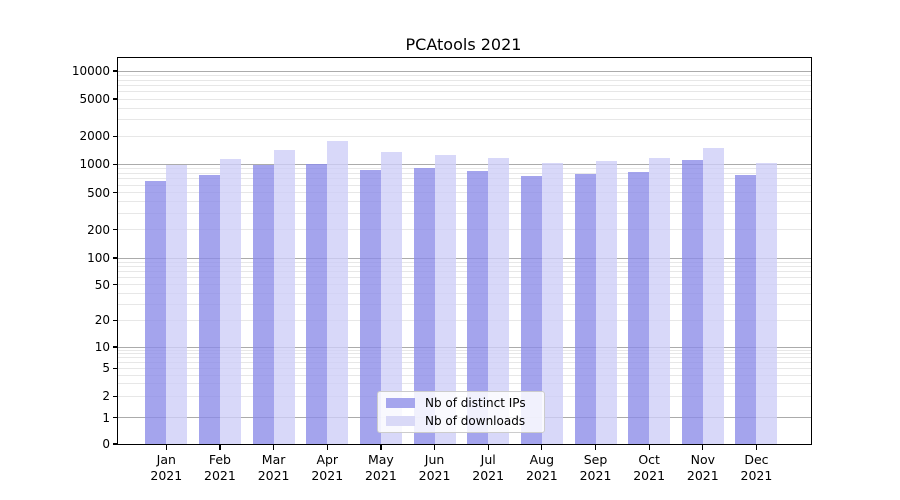 The height and width of the screenshot is (500, 900). I want to click on x-tick-label-line: Aug, so click(542, 459).